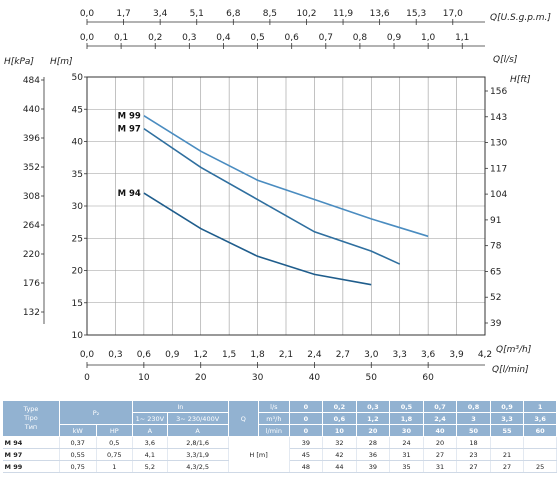 The image size is (560, 504). What do you see at coordinates (520, 80) in the screenshot?
I see `ft-axis-label: H[ft]` at bounding box center [520, 80].